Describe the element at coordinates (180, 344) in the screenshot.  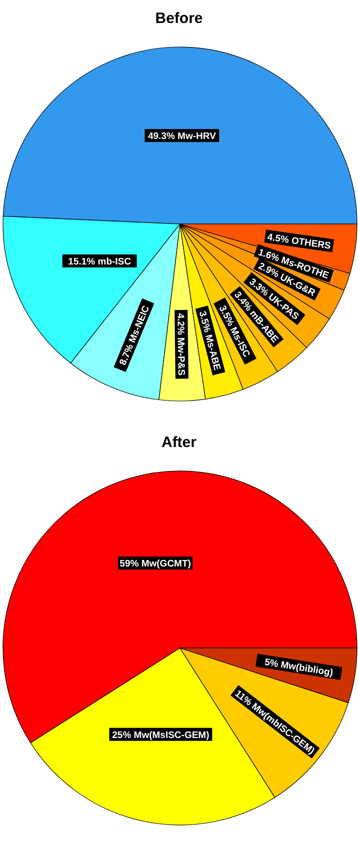
I see `slice-label: 4.2% Mw-P&S` at that location.